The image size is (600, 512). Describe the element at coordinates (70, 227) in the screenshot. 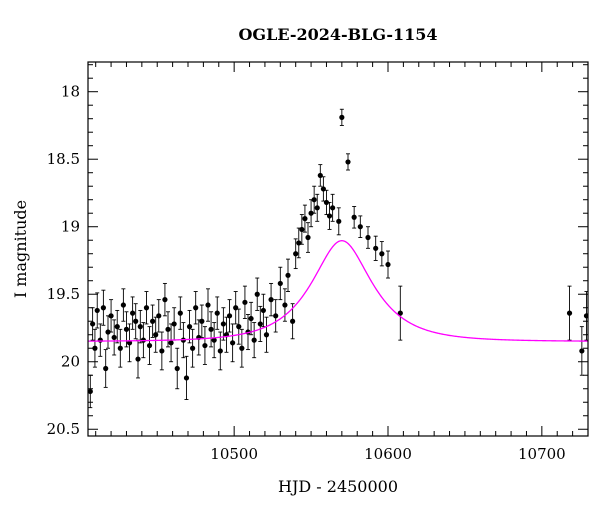

I see `y-tick-label: 19` at that location.